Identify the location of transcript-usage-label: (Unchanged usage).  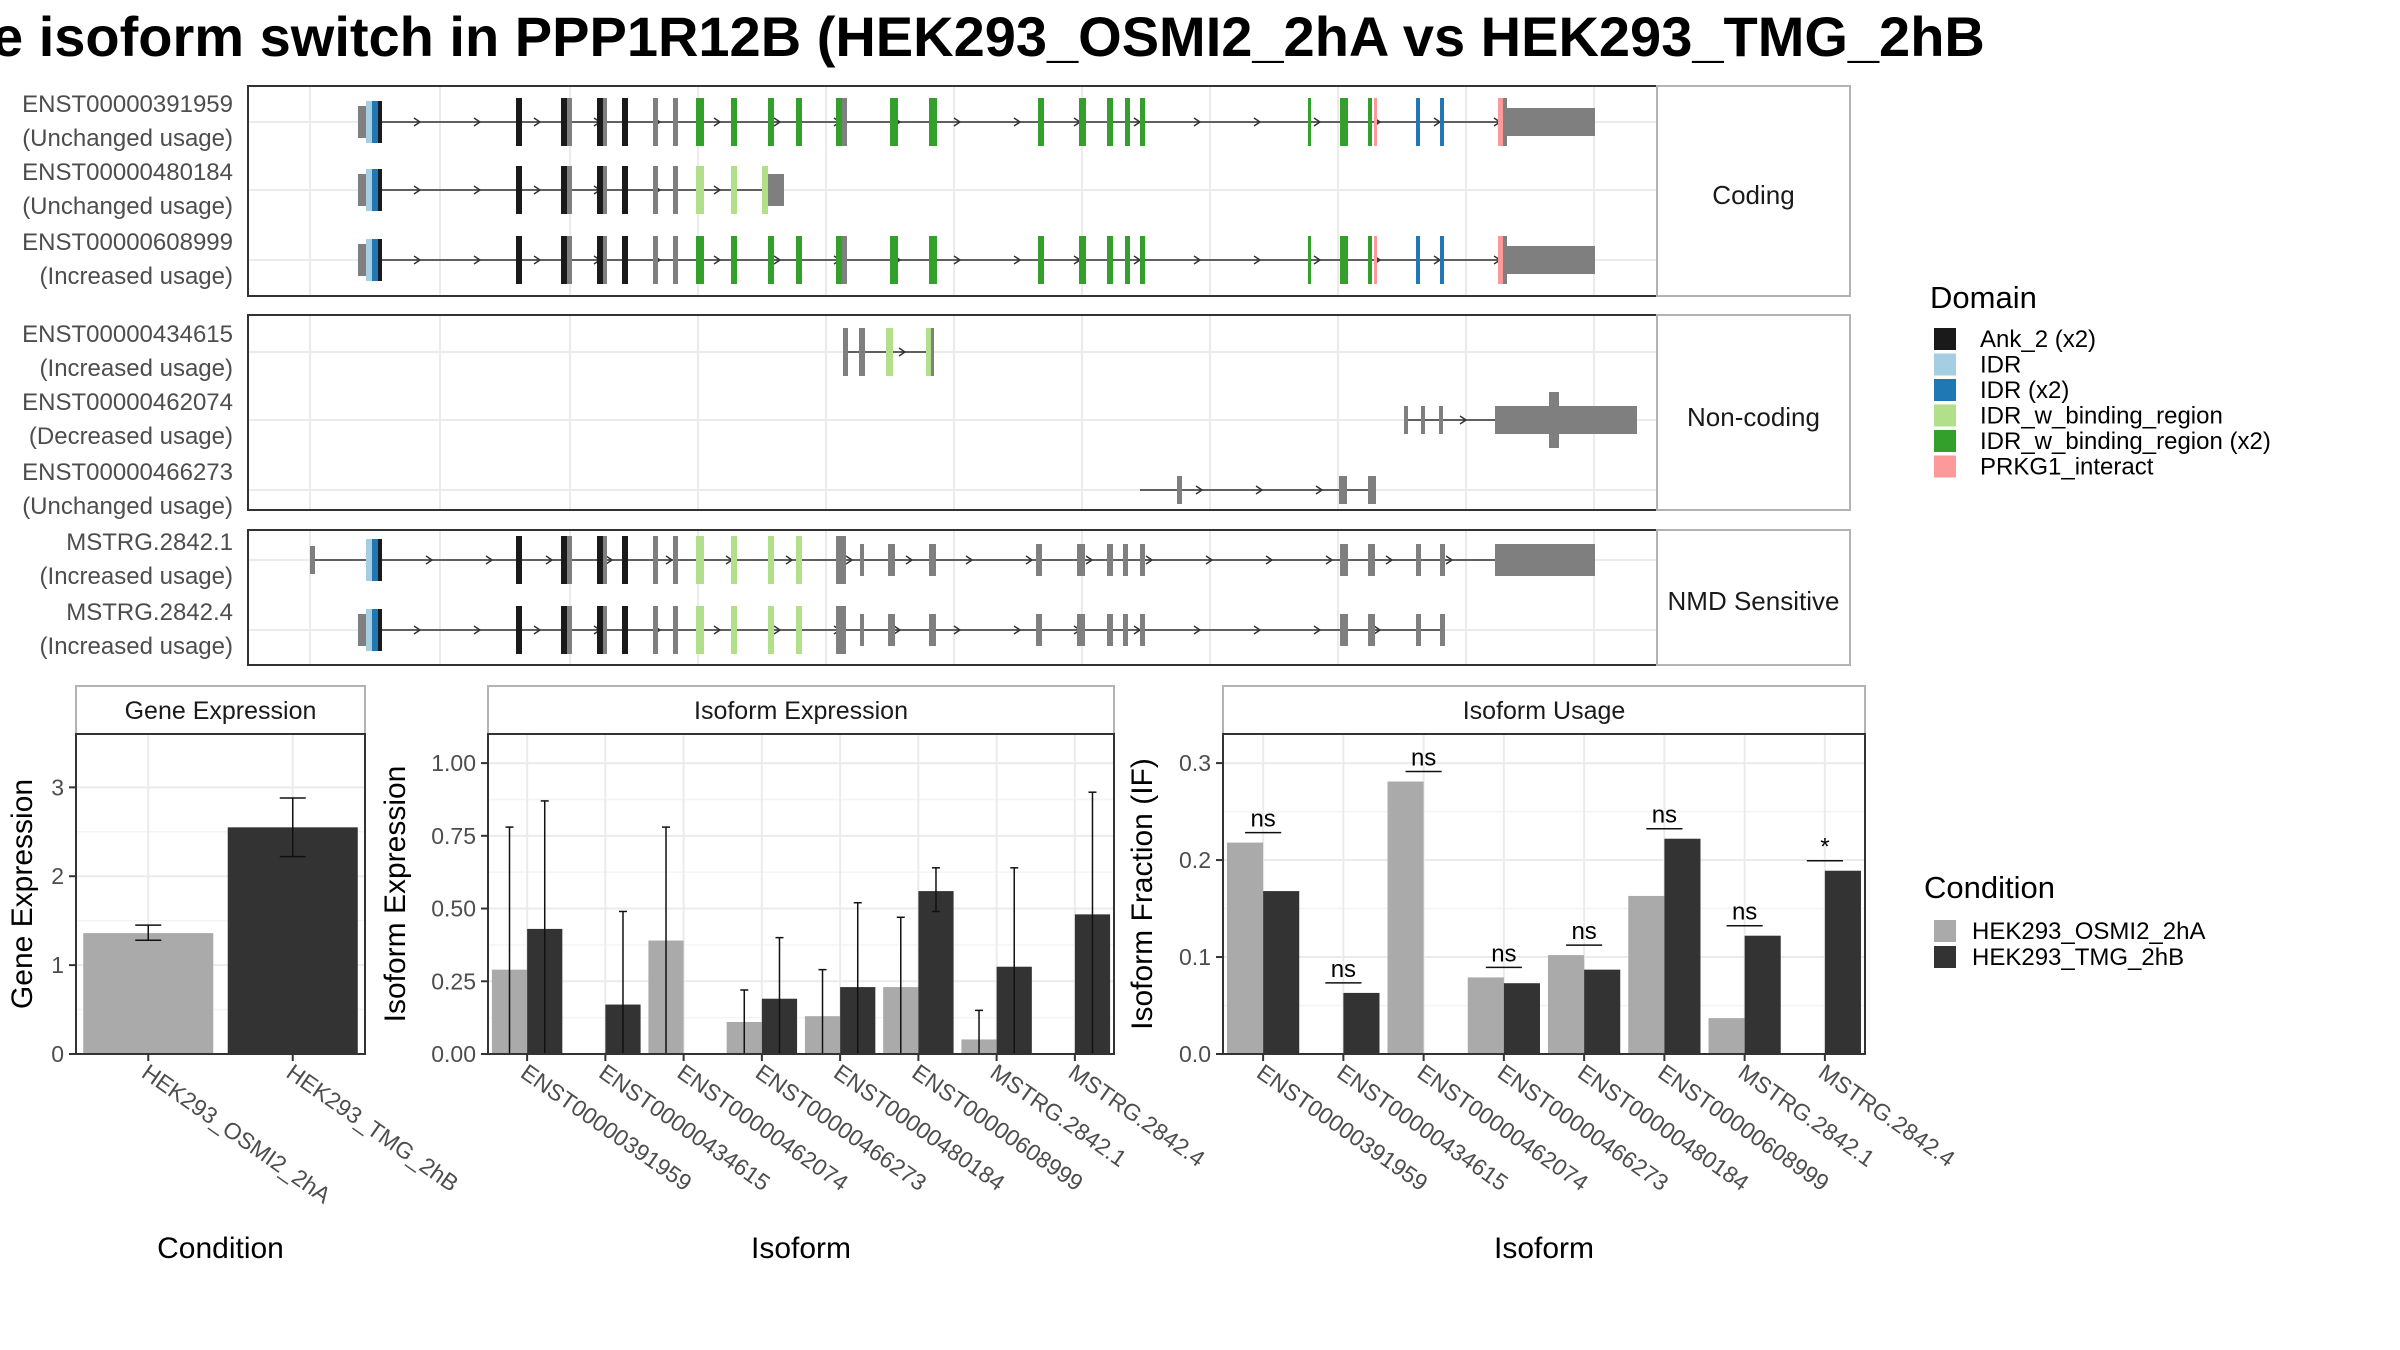
(127, 506).